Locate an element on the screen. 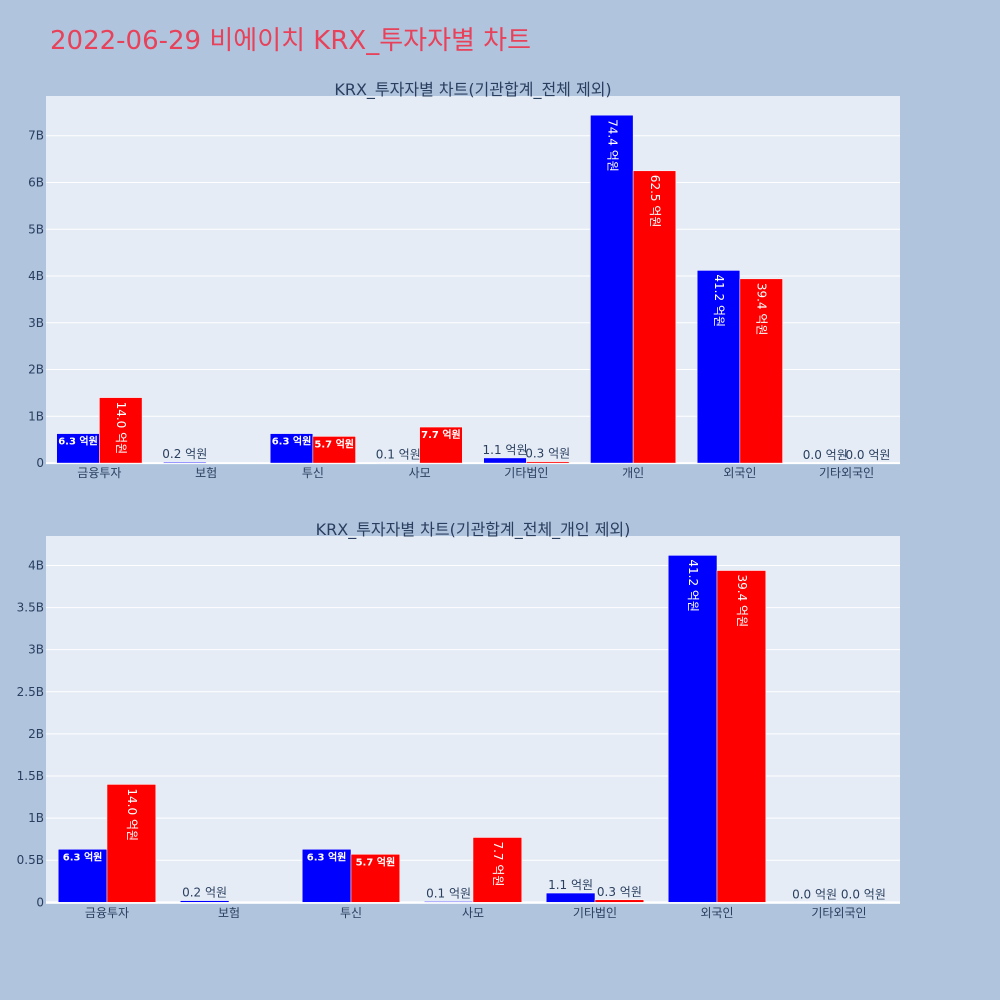 This screenshot has width=1000, height=1000. y-tick-label: 3.5B is located at coordinates (30, 608).